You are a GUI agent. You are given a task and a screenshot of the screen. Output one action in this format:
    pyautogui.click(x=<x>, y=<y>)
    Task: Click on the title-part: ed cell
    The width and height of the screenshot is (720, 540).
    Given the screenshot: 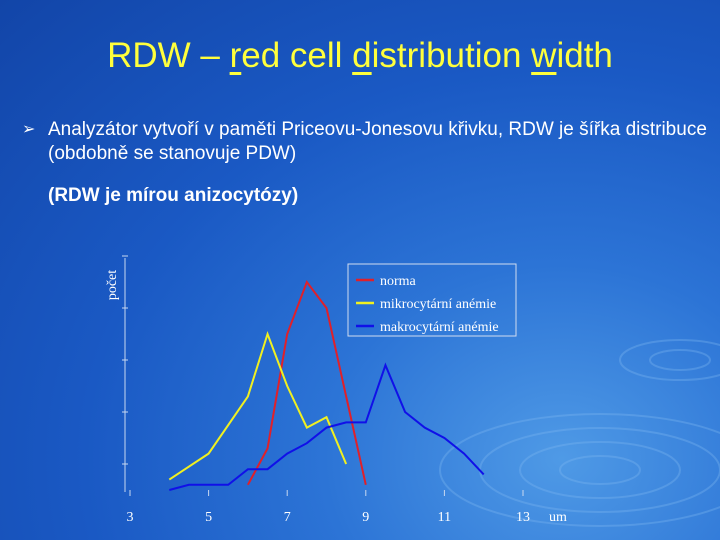 What is the action you would take?
    pyautogui.click(x=297, y=55)
    